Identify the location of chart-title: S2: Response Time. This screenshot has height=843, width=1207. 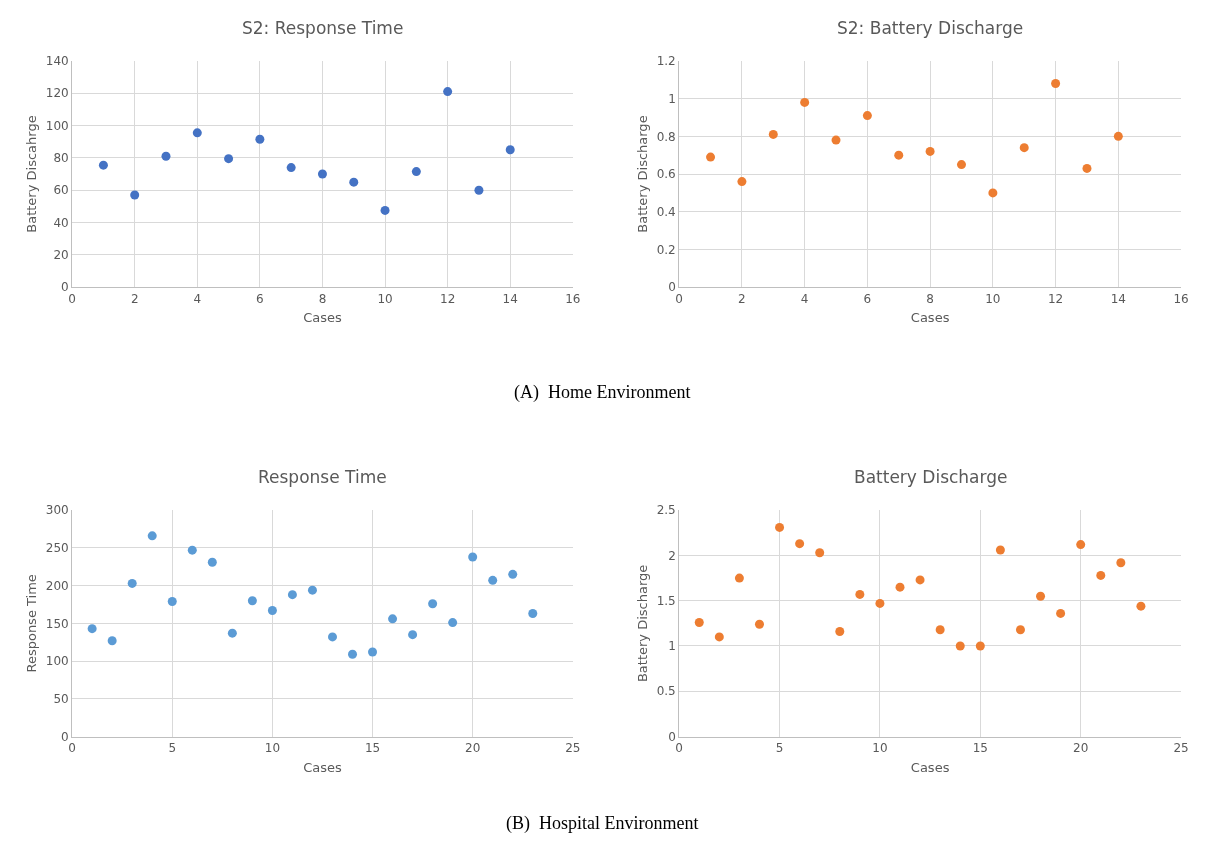
(323, 28).